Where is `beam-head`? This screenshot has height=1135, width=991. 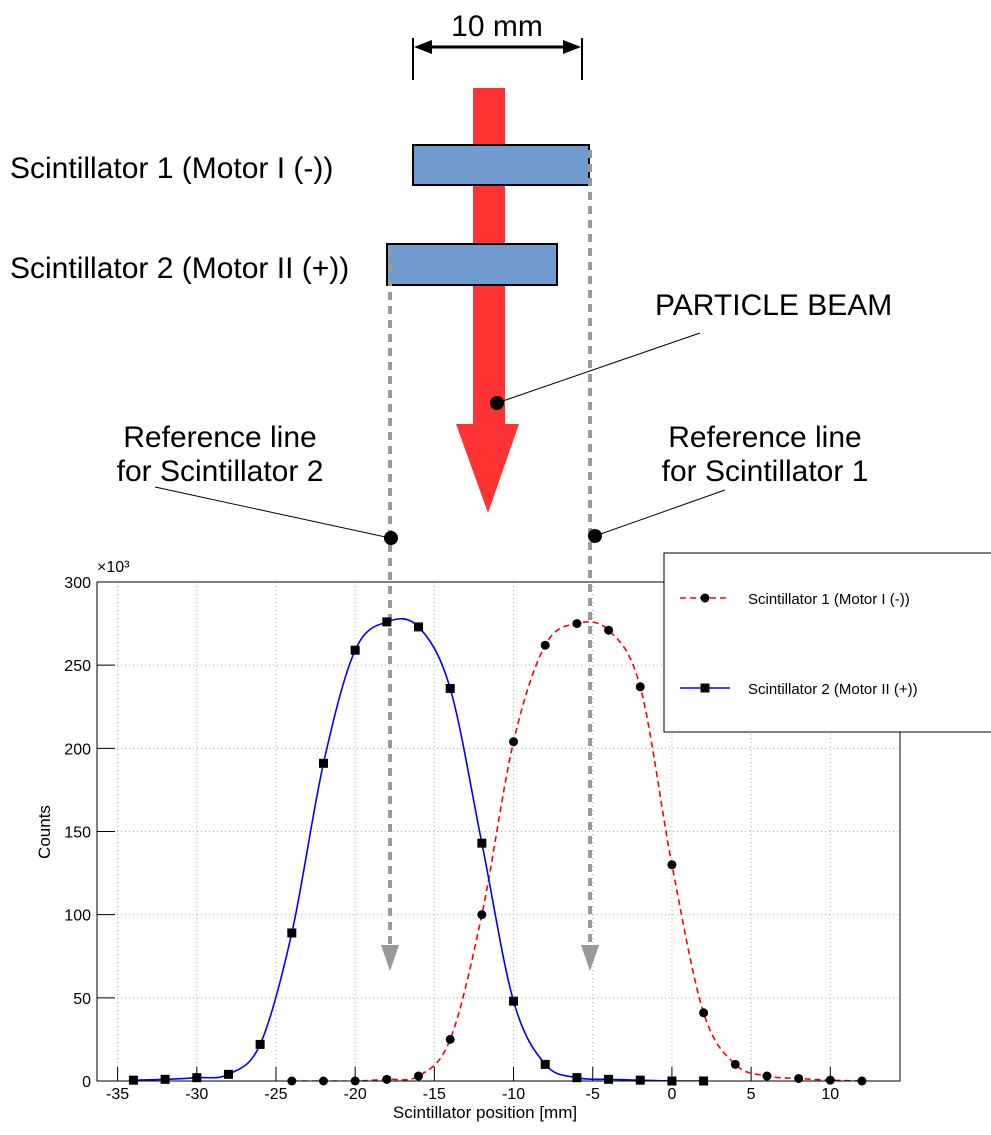 beam-head is located at coordinates (487, 468).